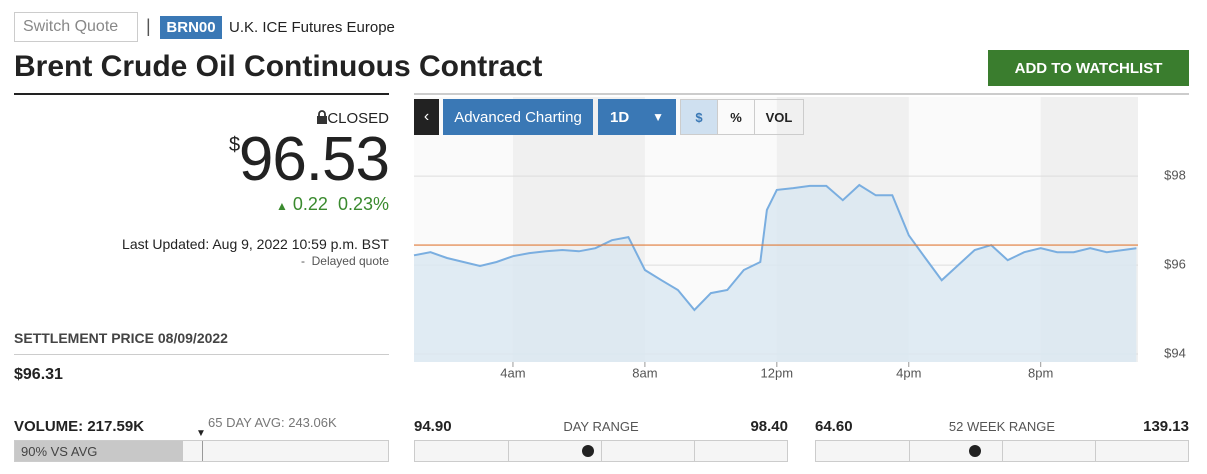 The image size is (1207, 474). Describe the element at coordinates (699, 117) in the screenshot. I see `unit-button: $` at that location.